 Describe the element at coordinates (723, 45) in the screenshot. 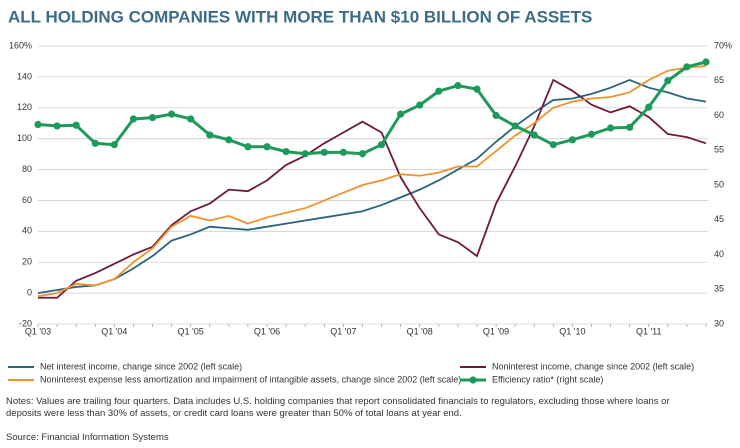

I see `y2-tick-label: 70%` at that location.